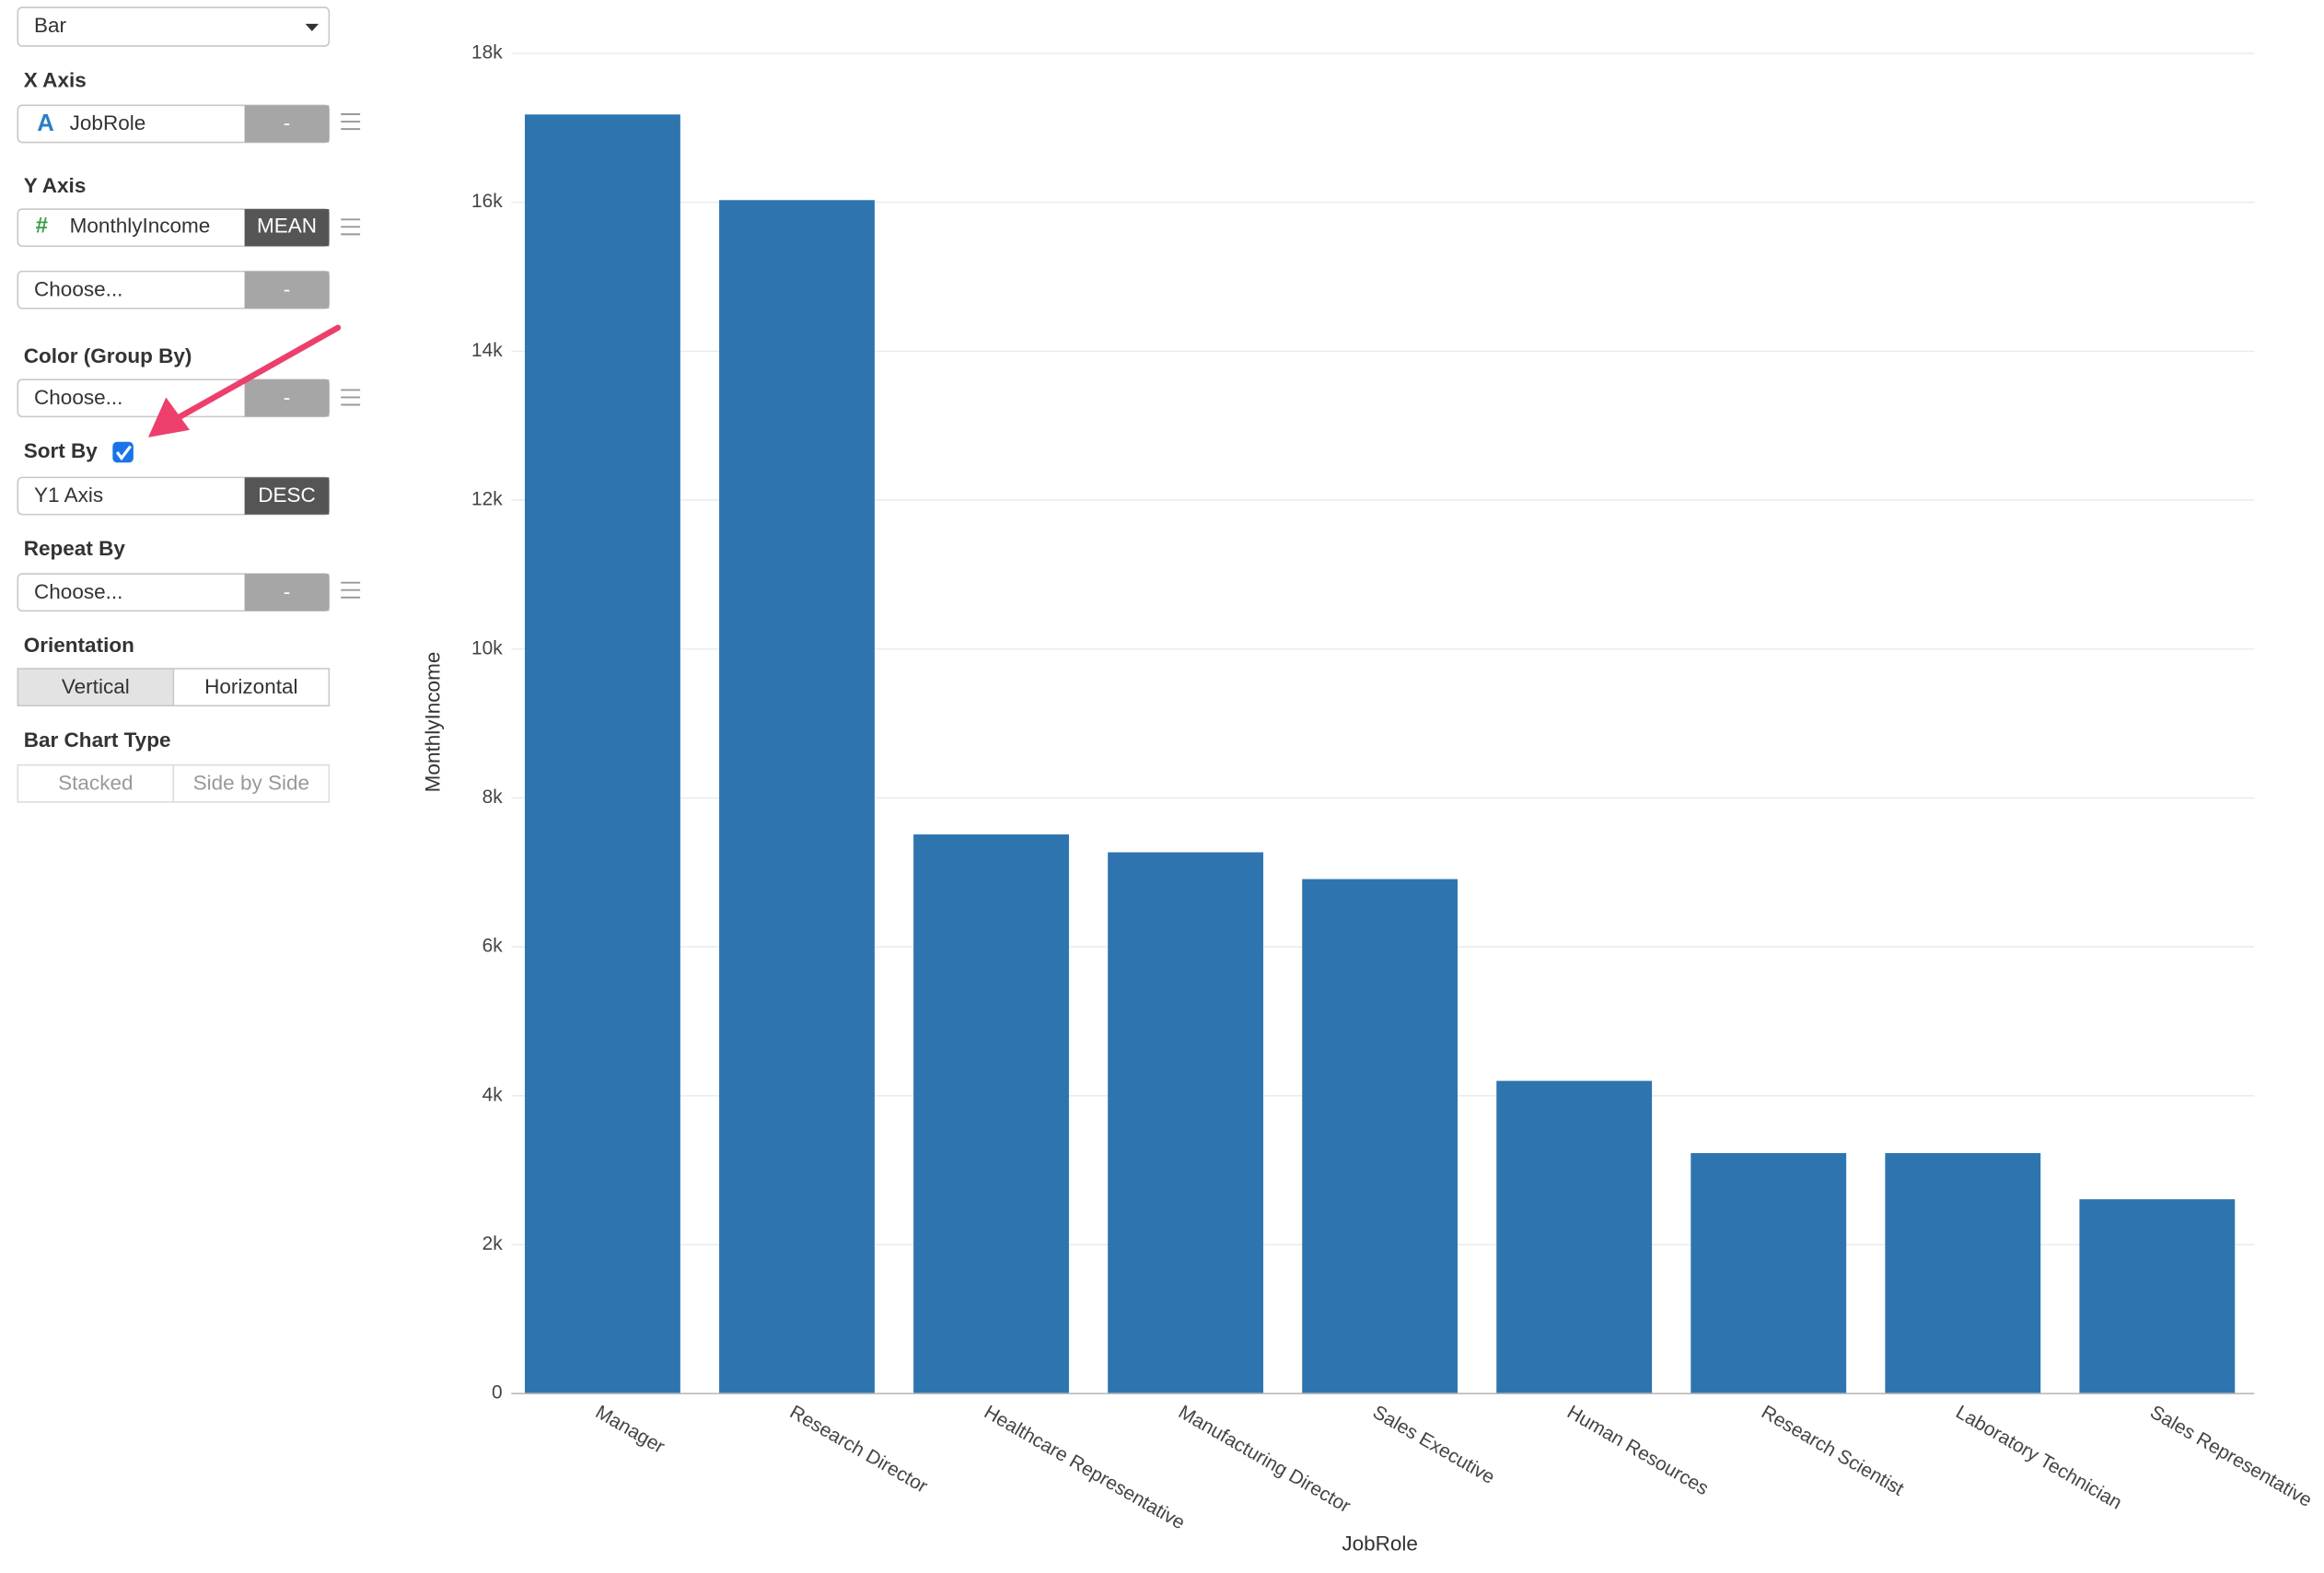 This screenshot has width=2324, height=1573. Describe the element at coordinates (493, 1094) in the screenshot. I see `y-tick-label: 4k` at that location.